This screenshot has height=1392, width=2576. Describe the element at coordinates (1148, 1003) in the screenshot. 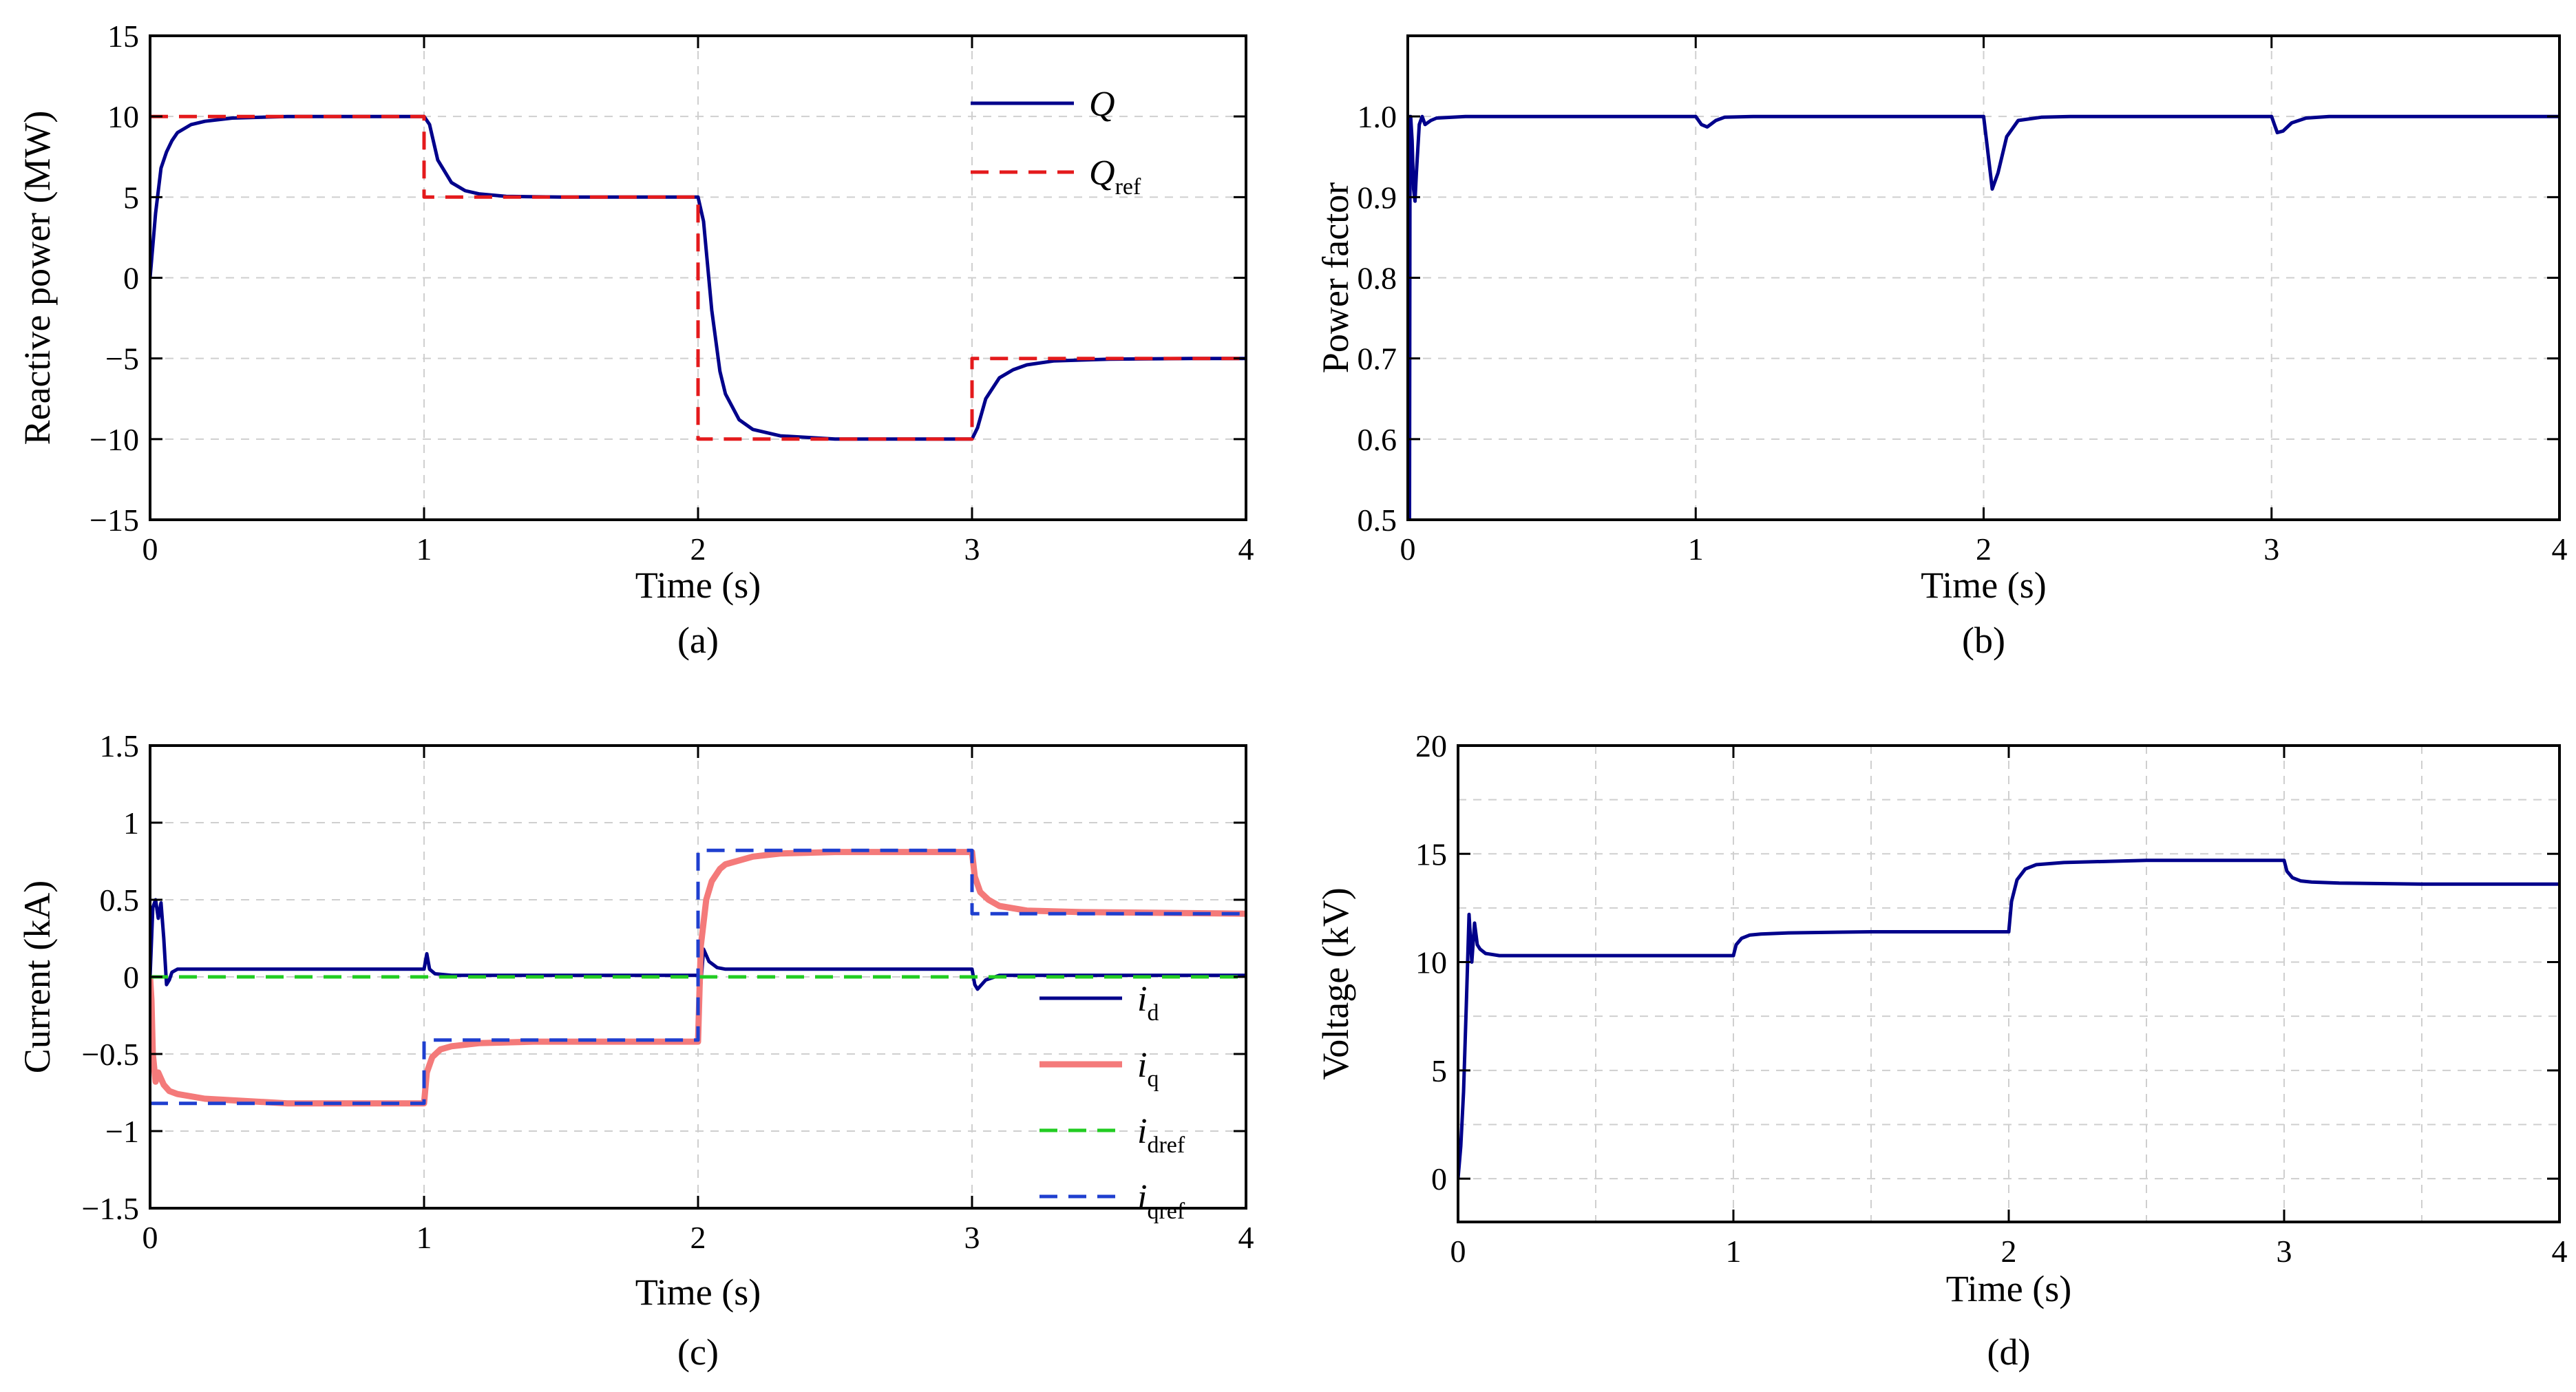

I see `legend-label-id: id` at that location.